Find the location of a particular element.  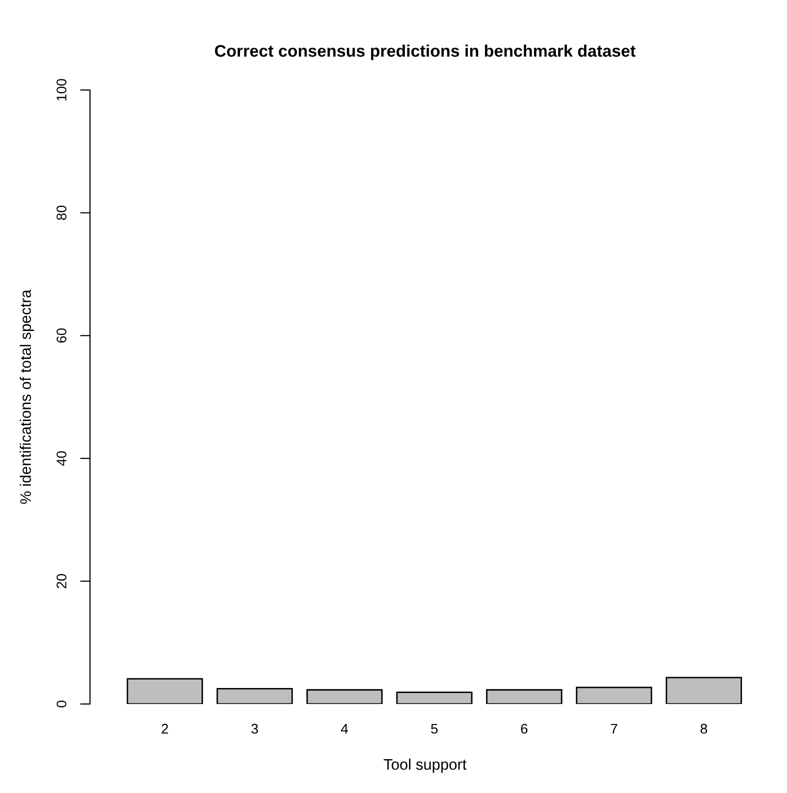

x-tick-label: 7 is located at coordinates (614, 729).